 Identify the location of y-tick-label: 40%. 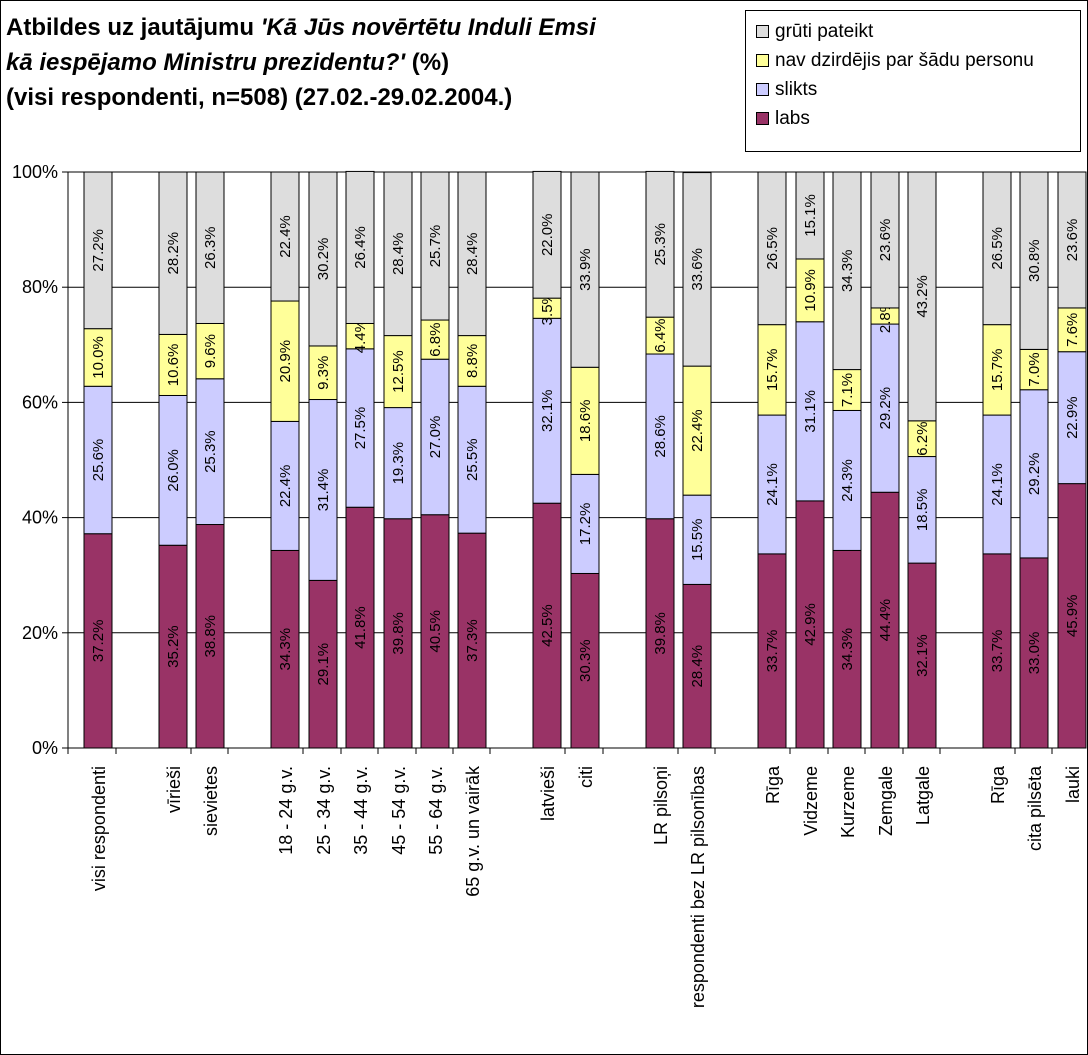
(40, 518).